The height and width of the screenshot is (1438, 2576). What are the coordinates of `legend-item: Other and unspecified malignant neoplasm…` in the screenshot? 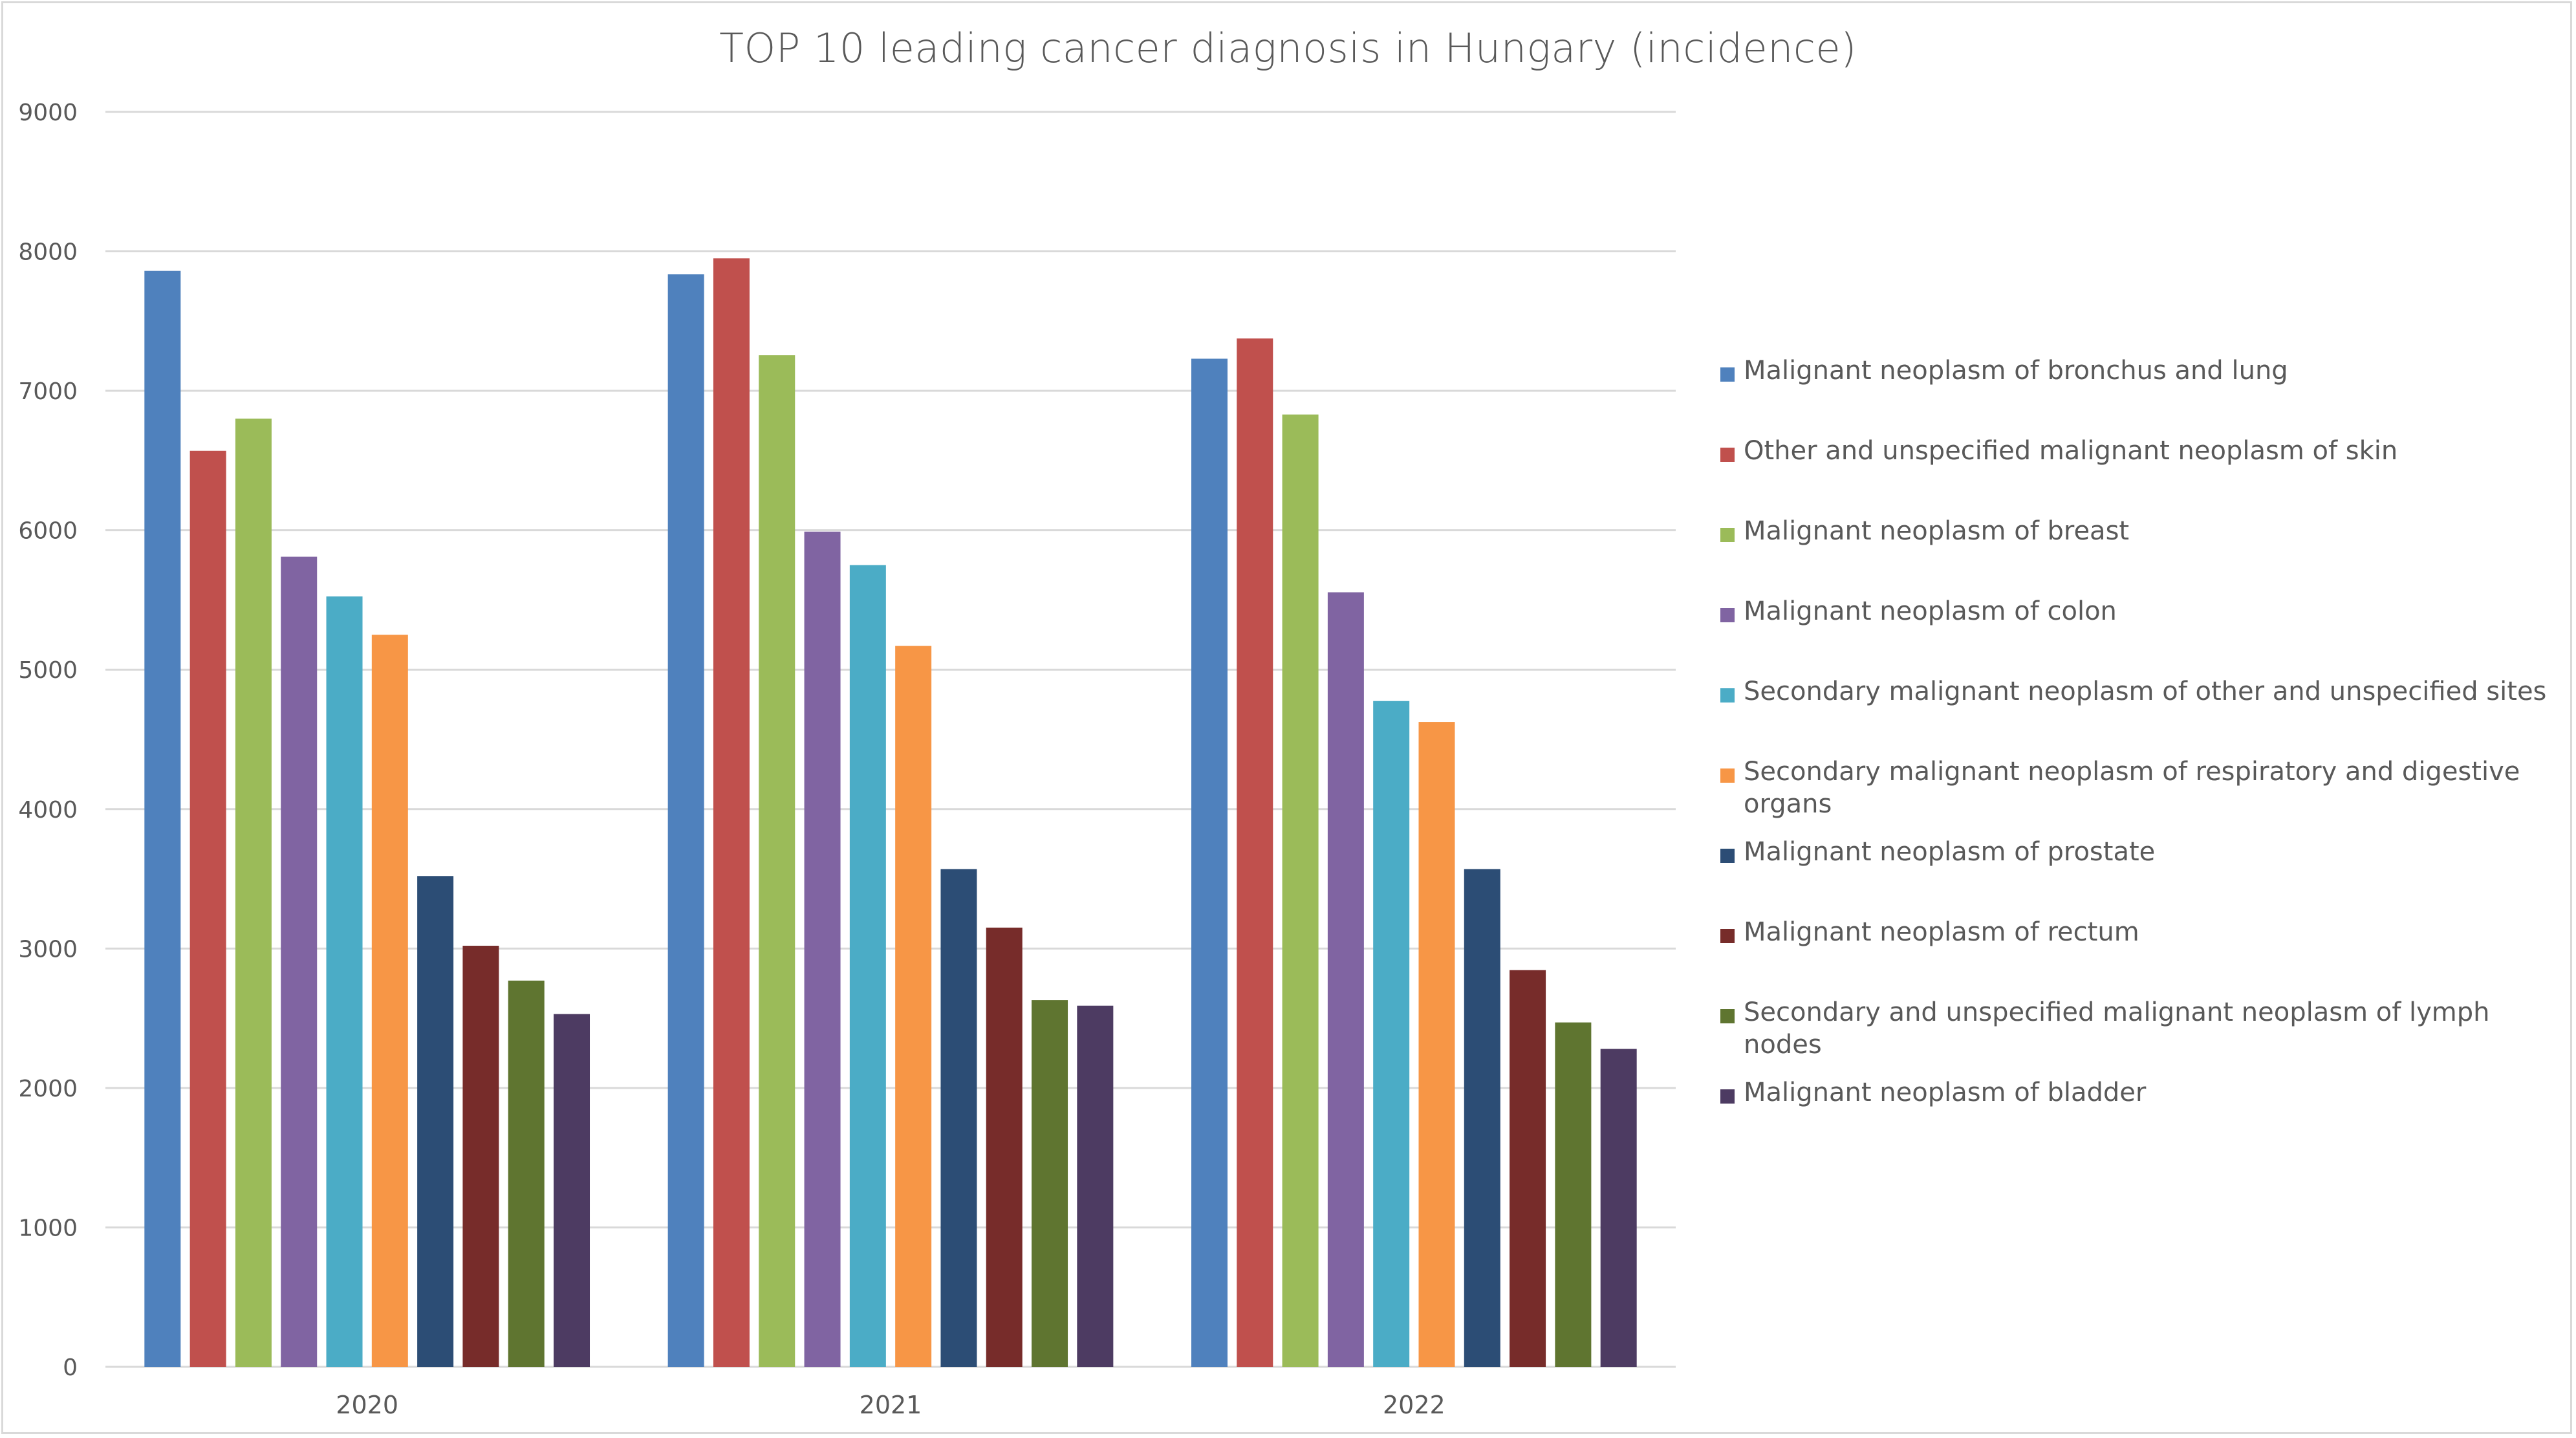 It's located at (2140, 475).